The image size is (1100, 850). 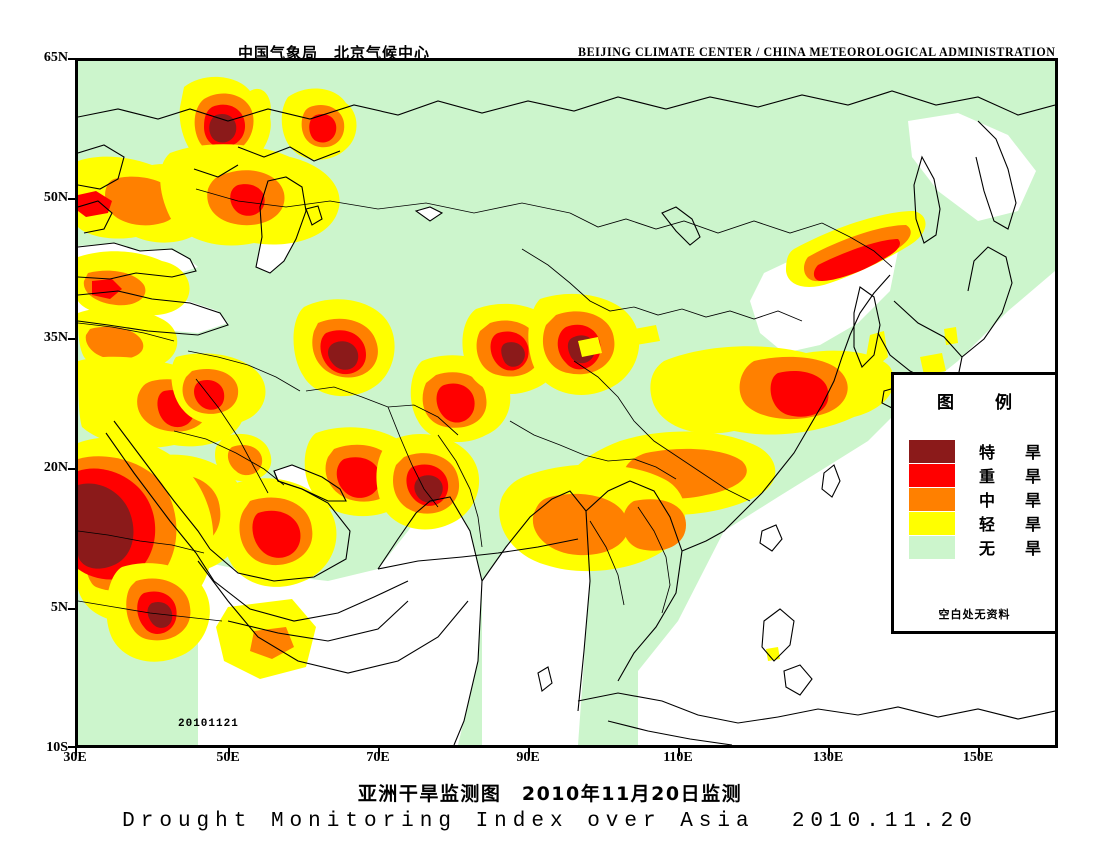 I want to click on map-title-chinese: 亚洲干旱监测图 2010年11月20日监测, so click(x=550, y=794).